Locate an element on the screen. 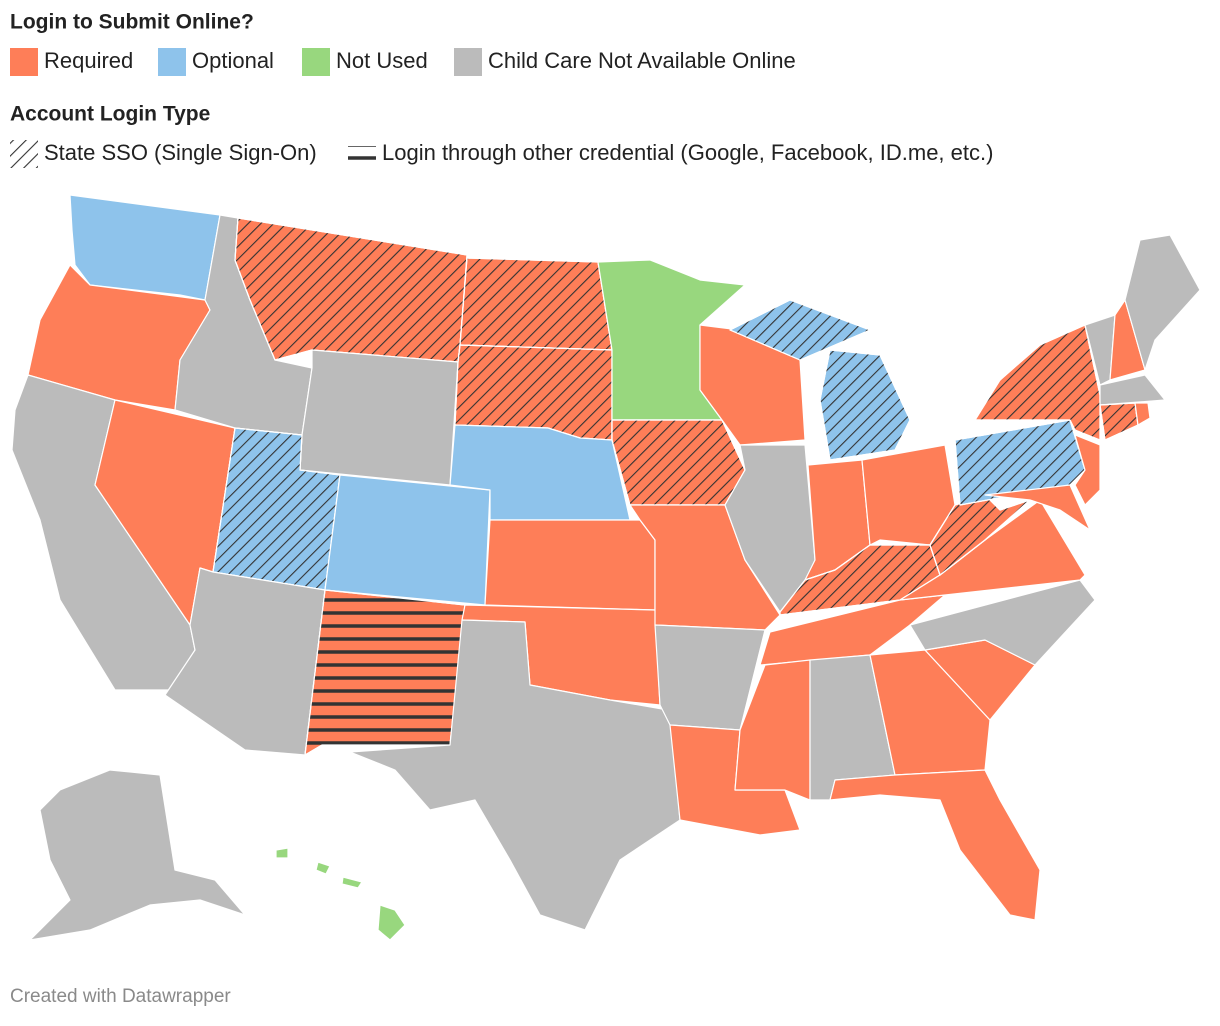 The width and height of the screenshot is (1220, 1026). legend-label: Not Used is located at coordinates (382, 60).